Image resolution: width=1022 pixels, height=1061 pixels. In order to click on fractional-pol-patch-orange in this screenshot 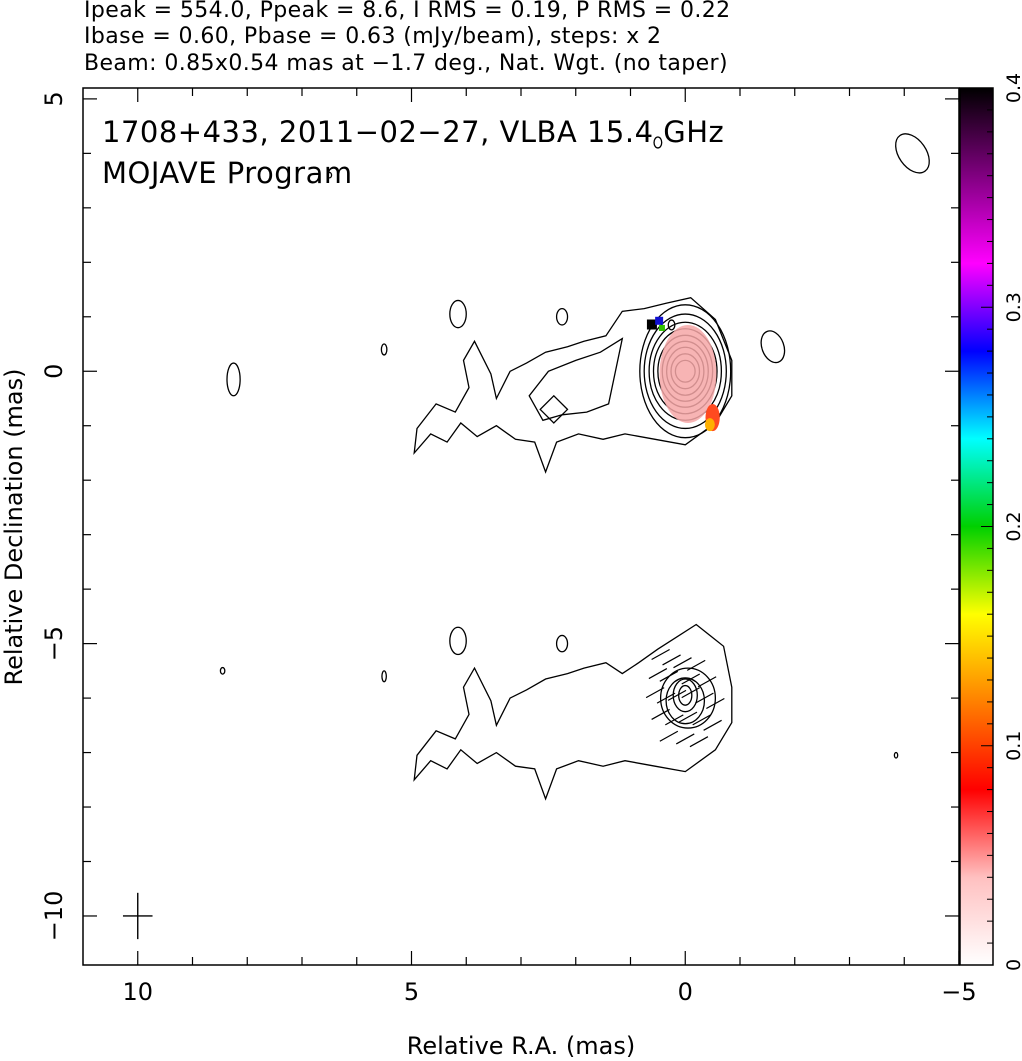, I will do `click(709, 425)`.